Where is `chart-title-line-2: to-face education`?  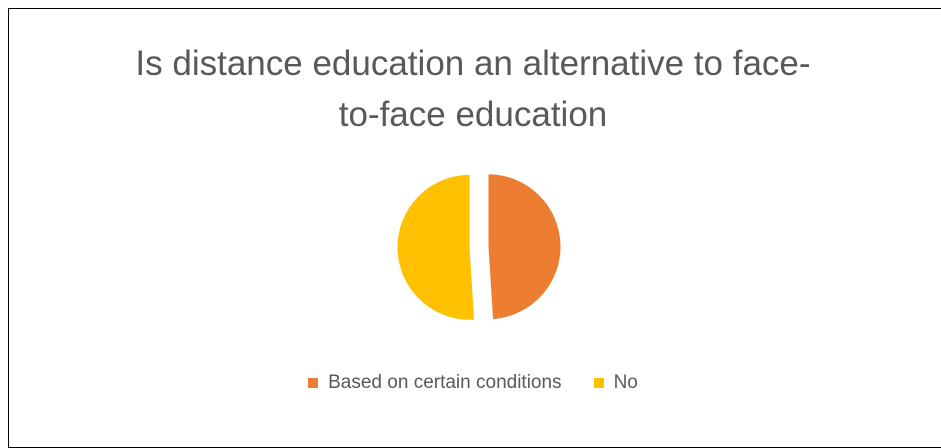 chart-title-line-2: to-face education is located at coordinates (473, 114).